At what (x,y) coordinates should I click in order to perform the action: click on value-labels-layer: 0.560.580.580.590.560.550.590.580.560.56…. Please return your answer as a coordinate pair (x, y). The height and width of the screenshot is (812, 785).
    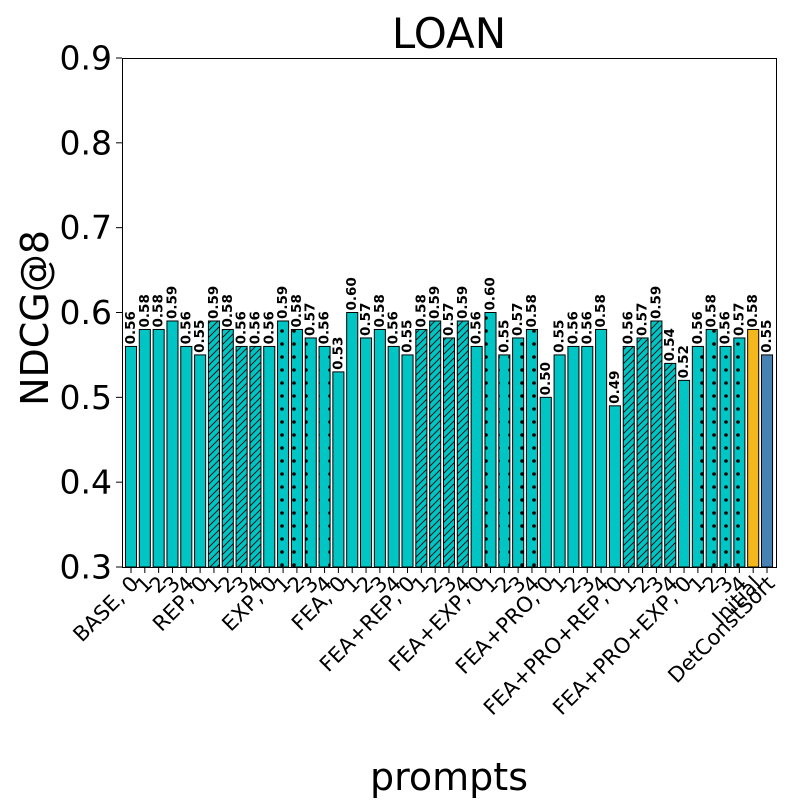
    Looking at the image, I should click on (449, 340).